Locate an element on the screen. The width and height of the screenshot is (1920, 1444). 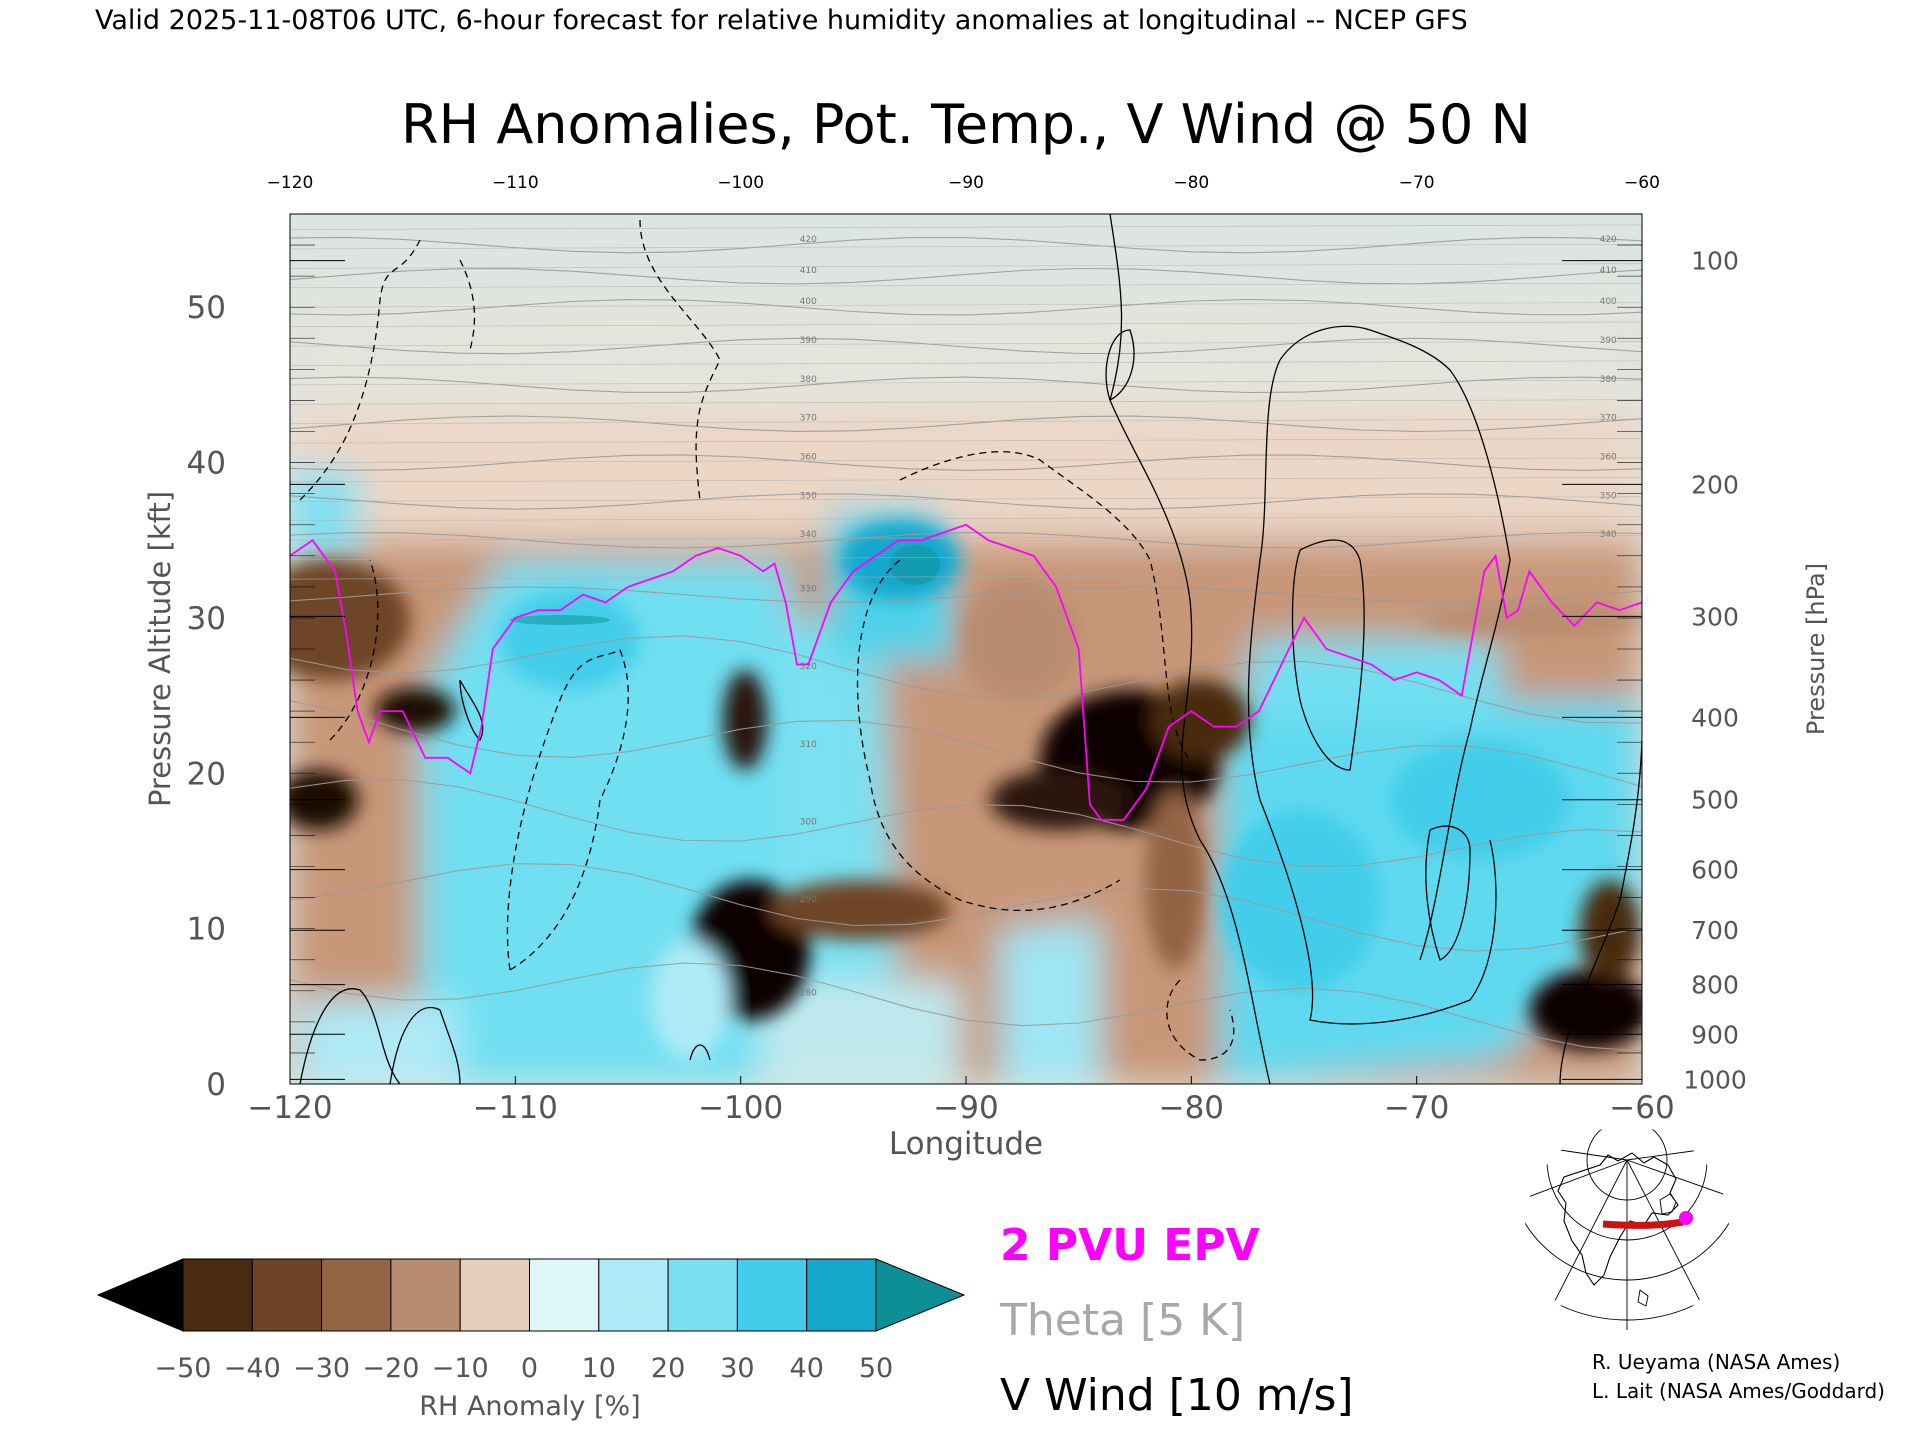
theta-contour-label: 420 is located at coordinates (1608, 240).